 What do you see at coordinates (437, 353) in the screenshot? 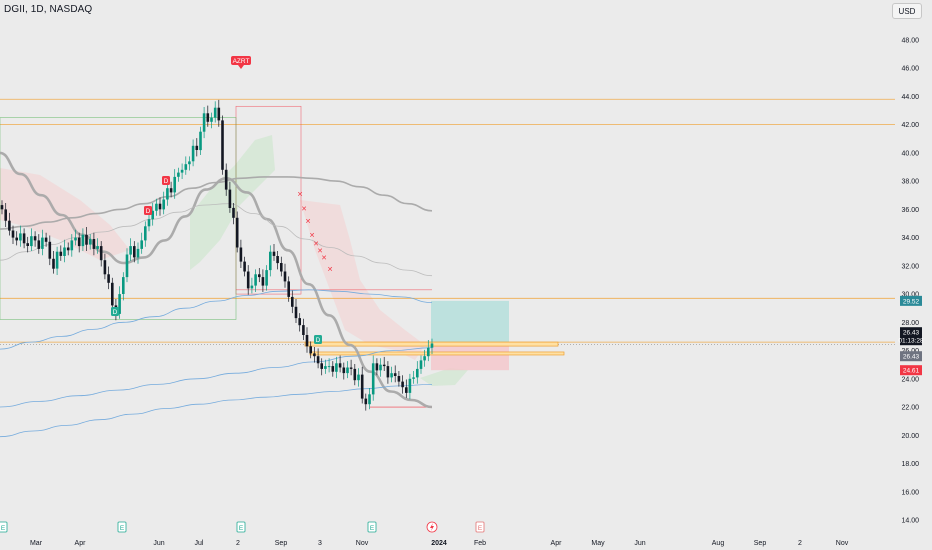
I see `zone-box` at bounding box center [437, 353].